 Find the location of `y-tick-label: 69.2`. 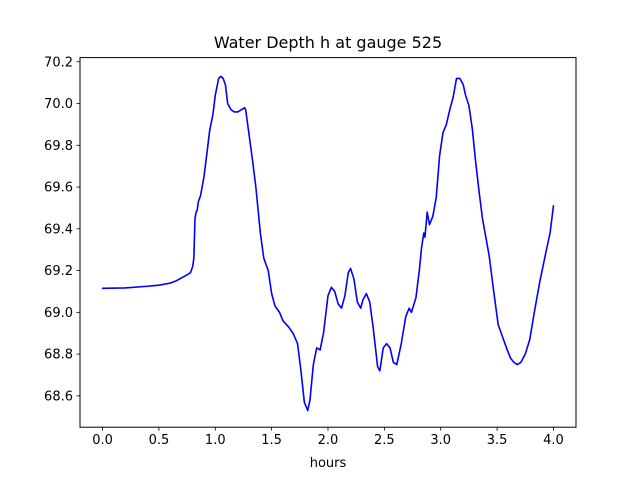

y-tick-label: 69.2 is located at coordinates (58, 271).